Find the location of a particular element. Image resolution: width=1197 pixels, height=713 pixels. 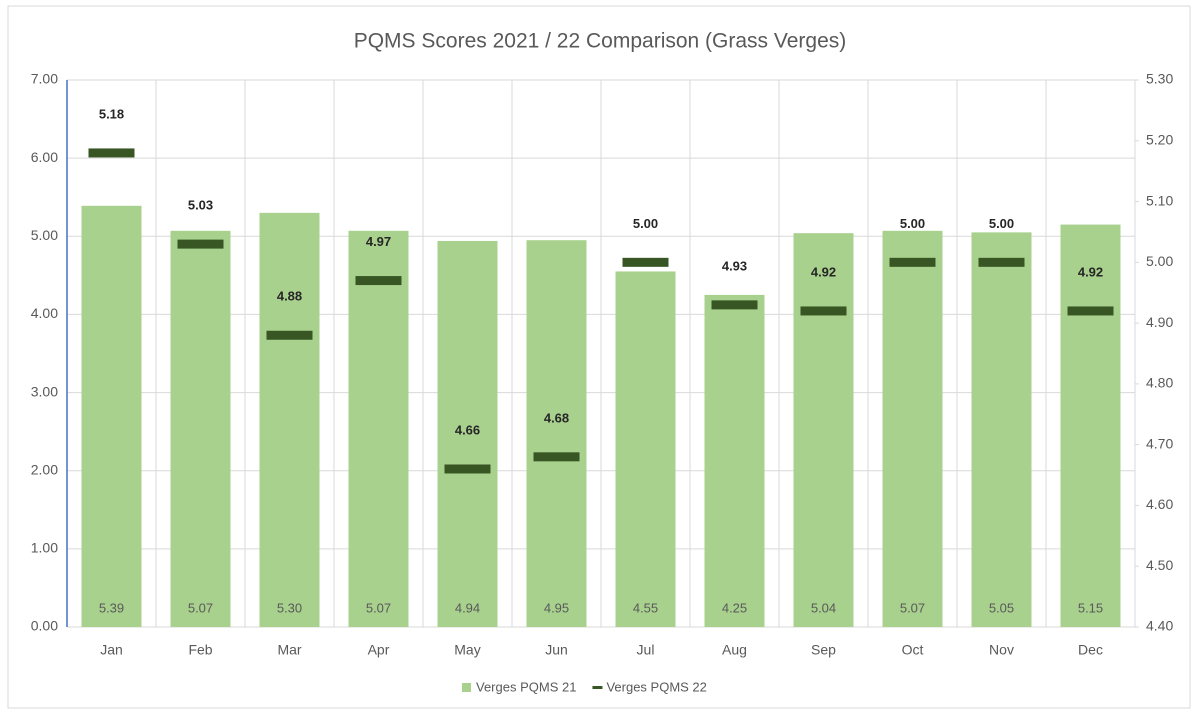

y-tick-label: 7.00 is located at coordinates (44, 79).